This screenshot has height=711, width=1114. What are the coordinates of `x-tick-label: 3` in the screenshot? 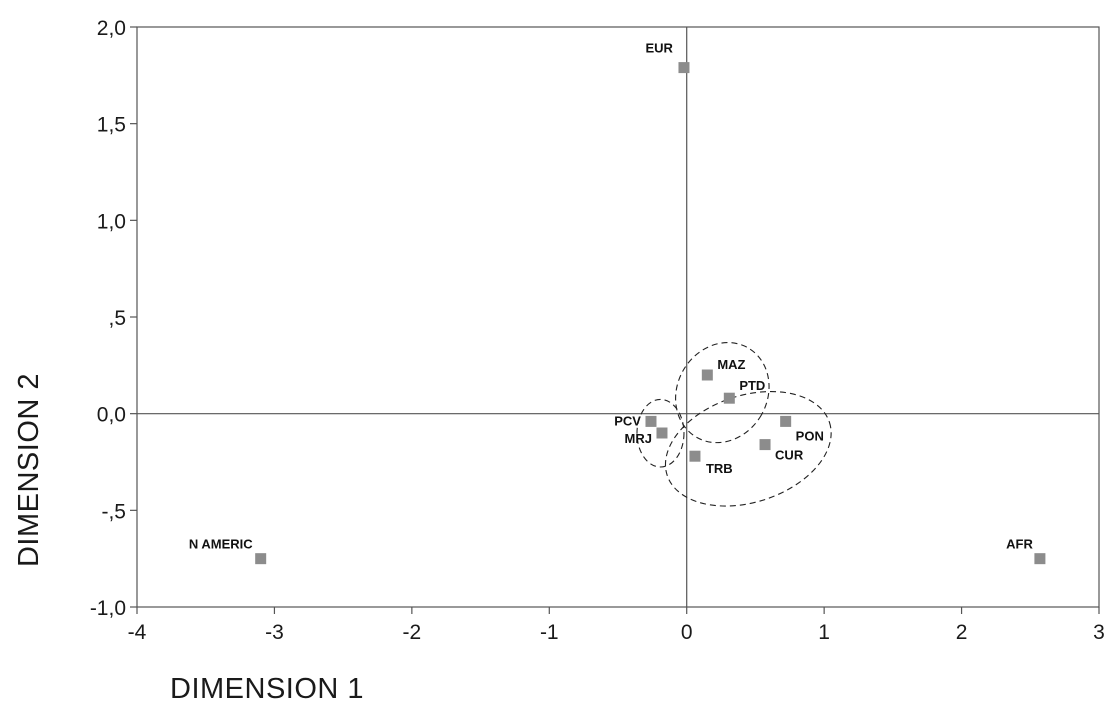 It's located at (1099, 632).